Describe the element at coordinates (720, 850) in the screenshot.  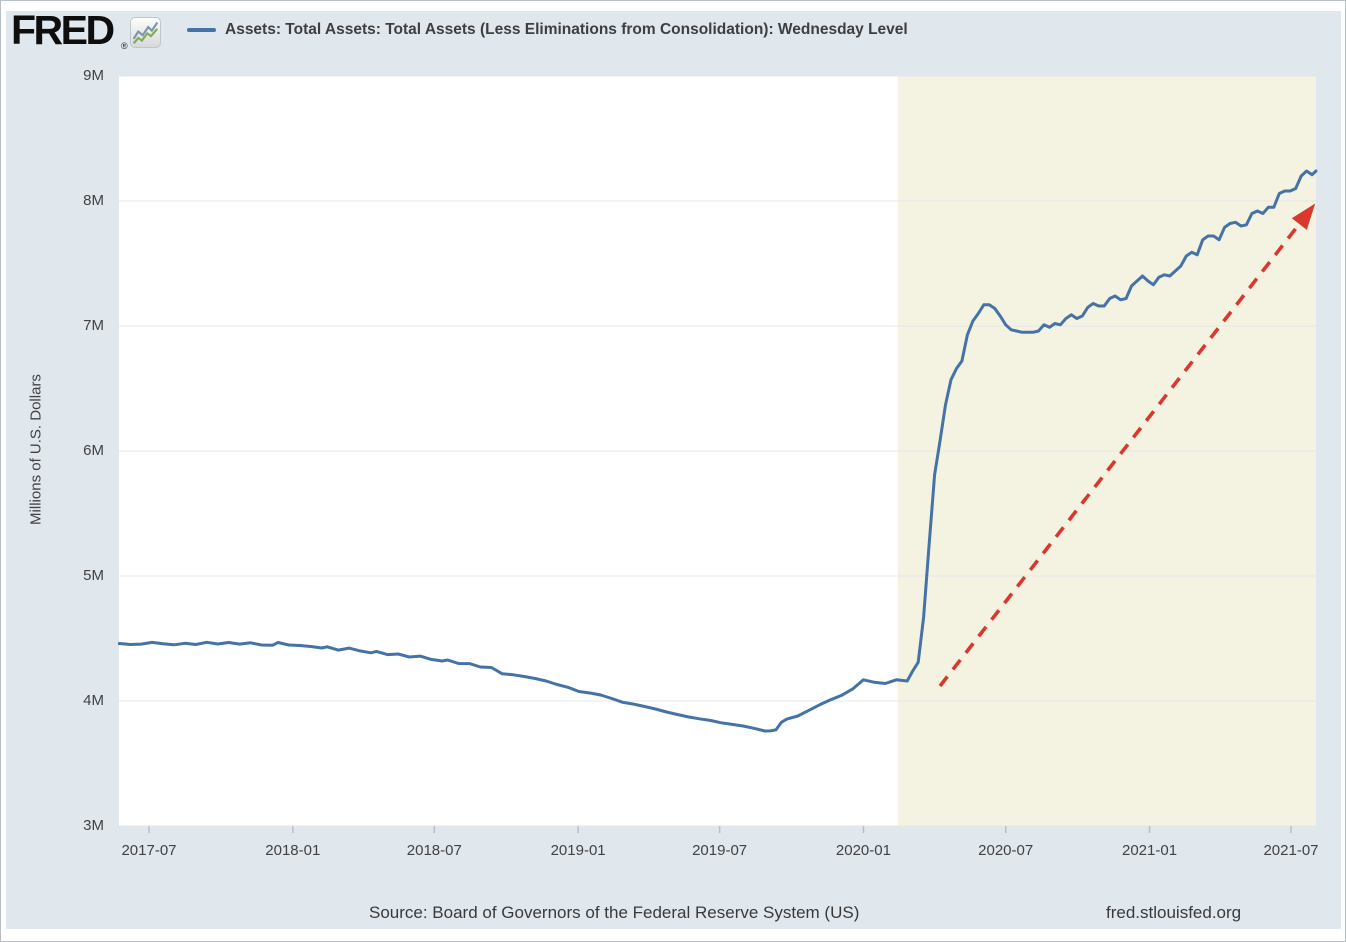
I see `x-tick-label: 2019-07` at that location.